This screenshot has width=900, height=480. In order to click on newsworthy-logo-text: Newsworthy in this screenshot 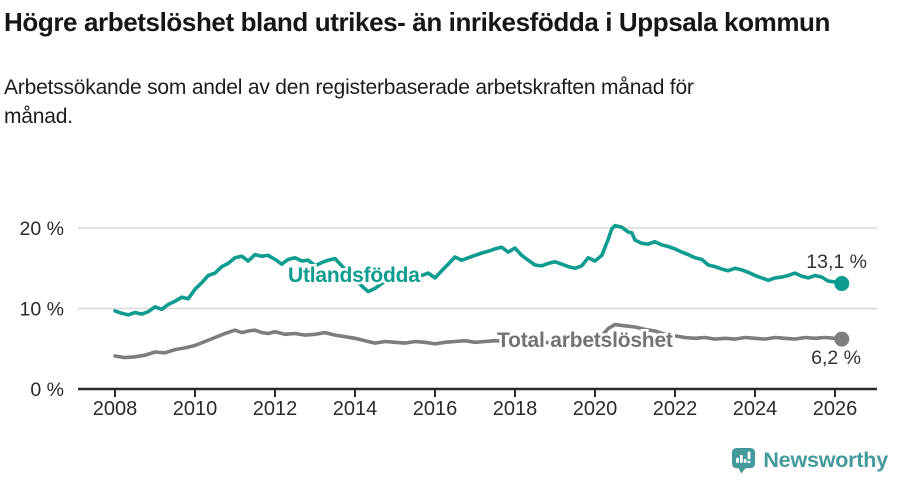, I will do `click(825, 460)`.